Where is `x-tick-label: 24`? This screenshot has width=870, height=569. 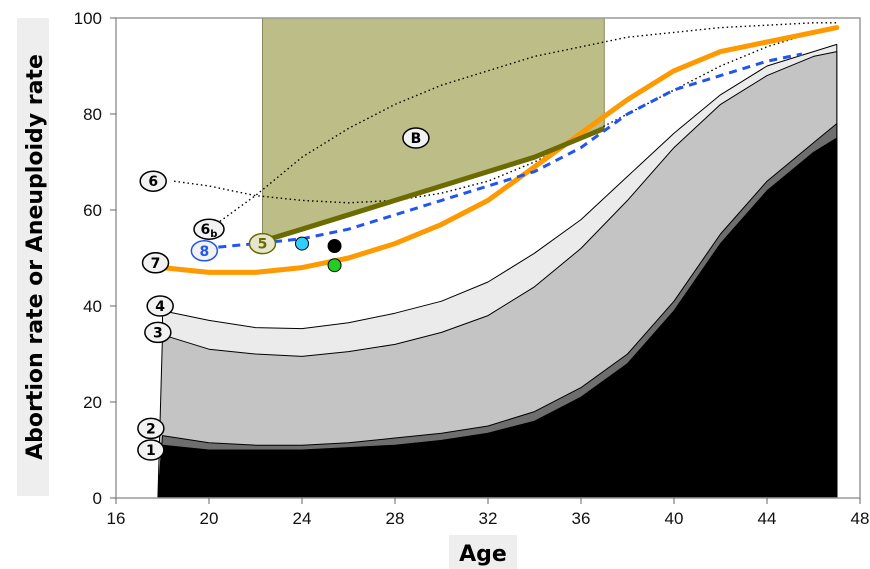
x-tick-label: 24 is located at coordinates (302, 518).